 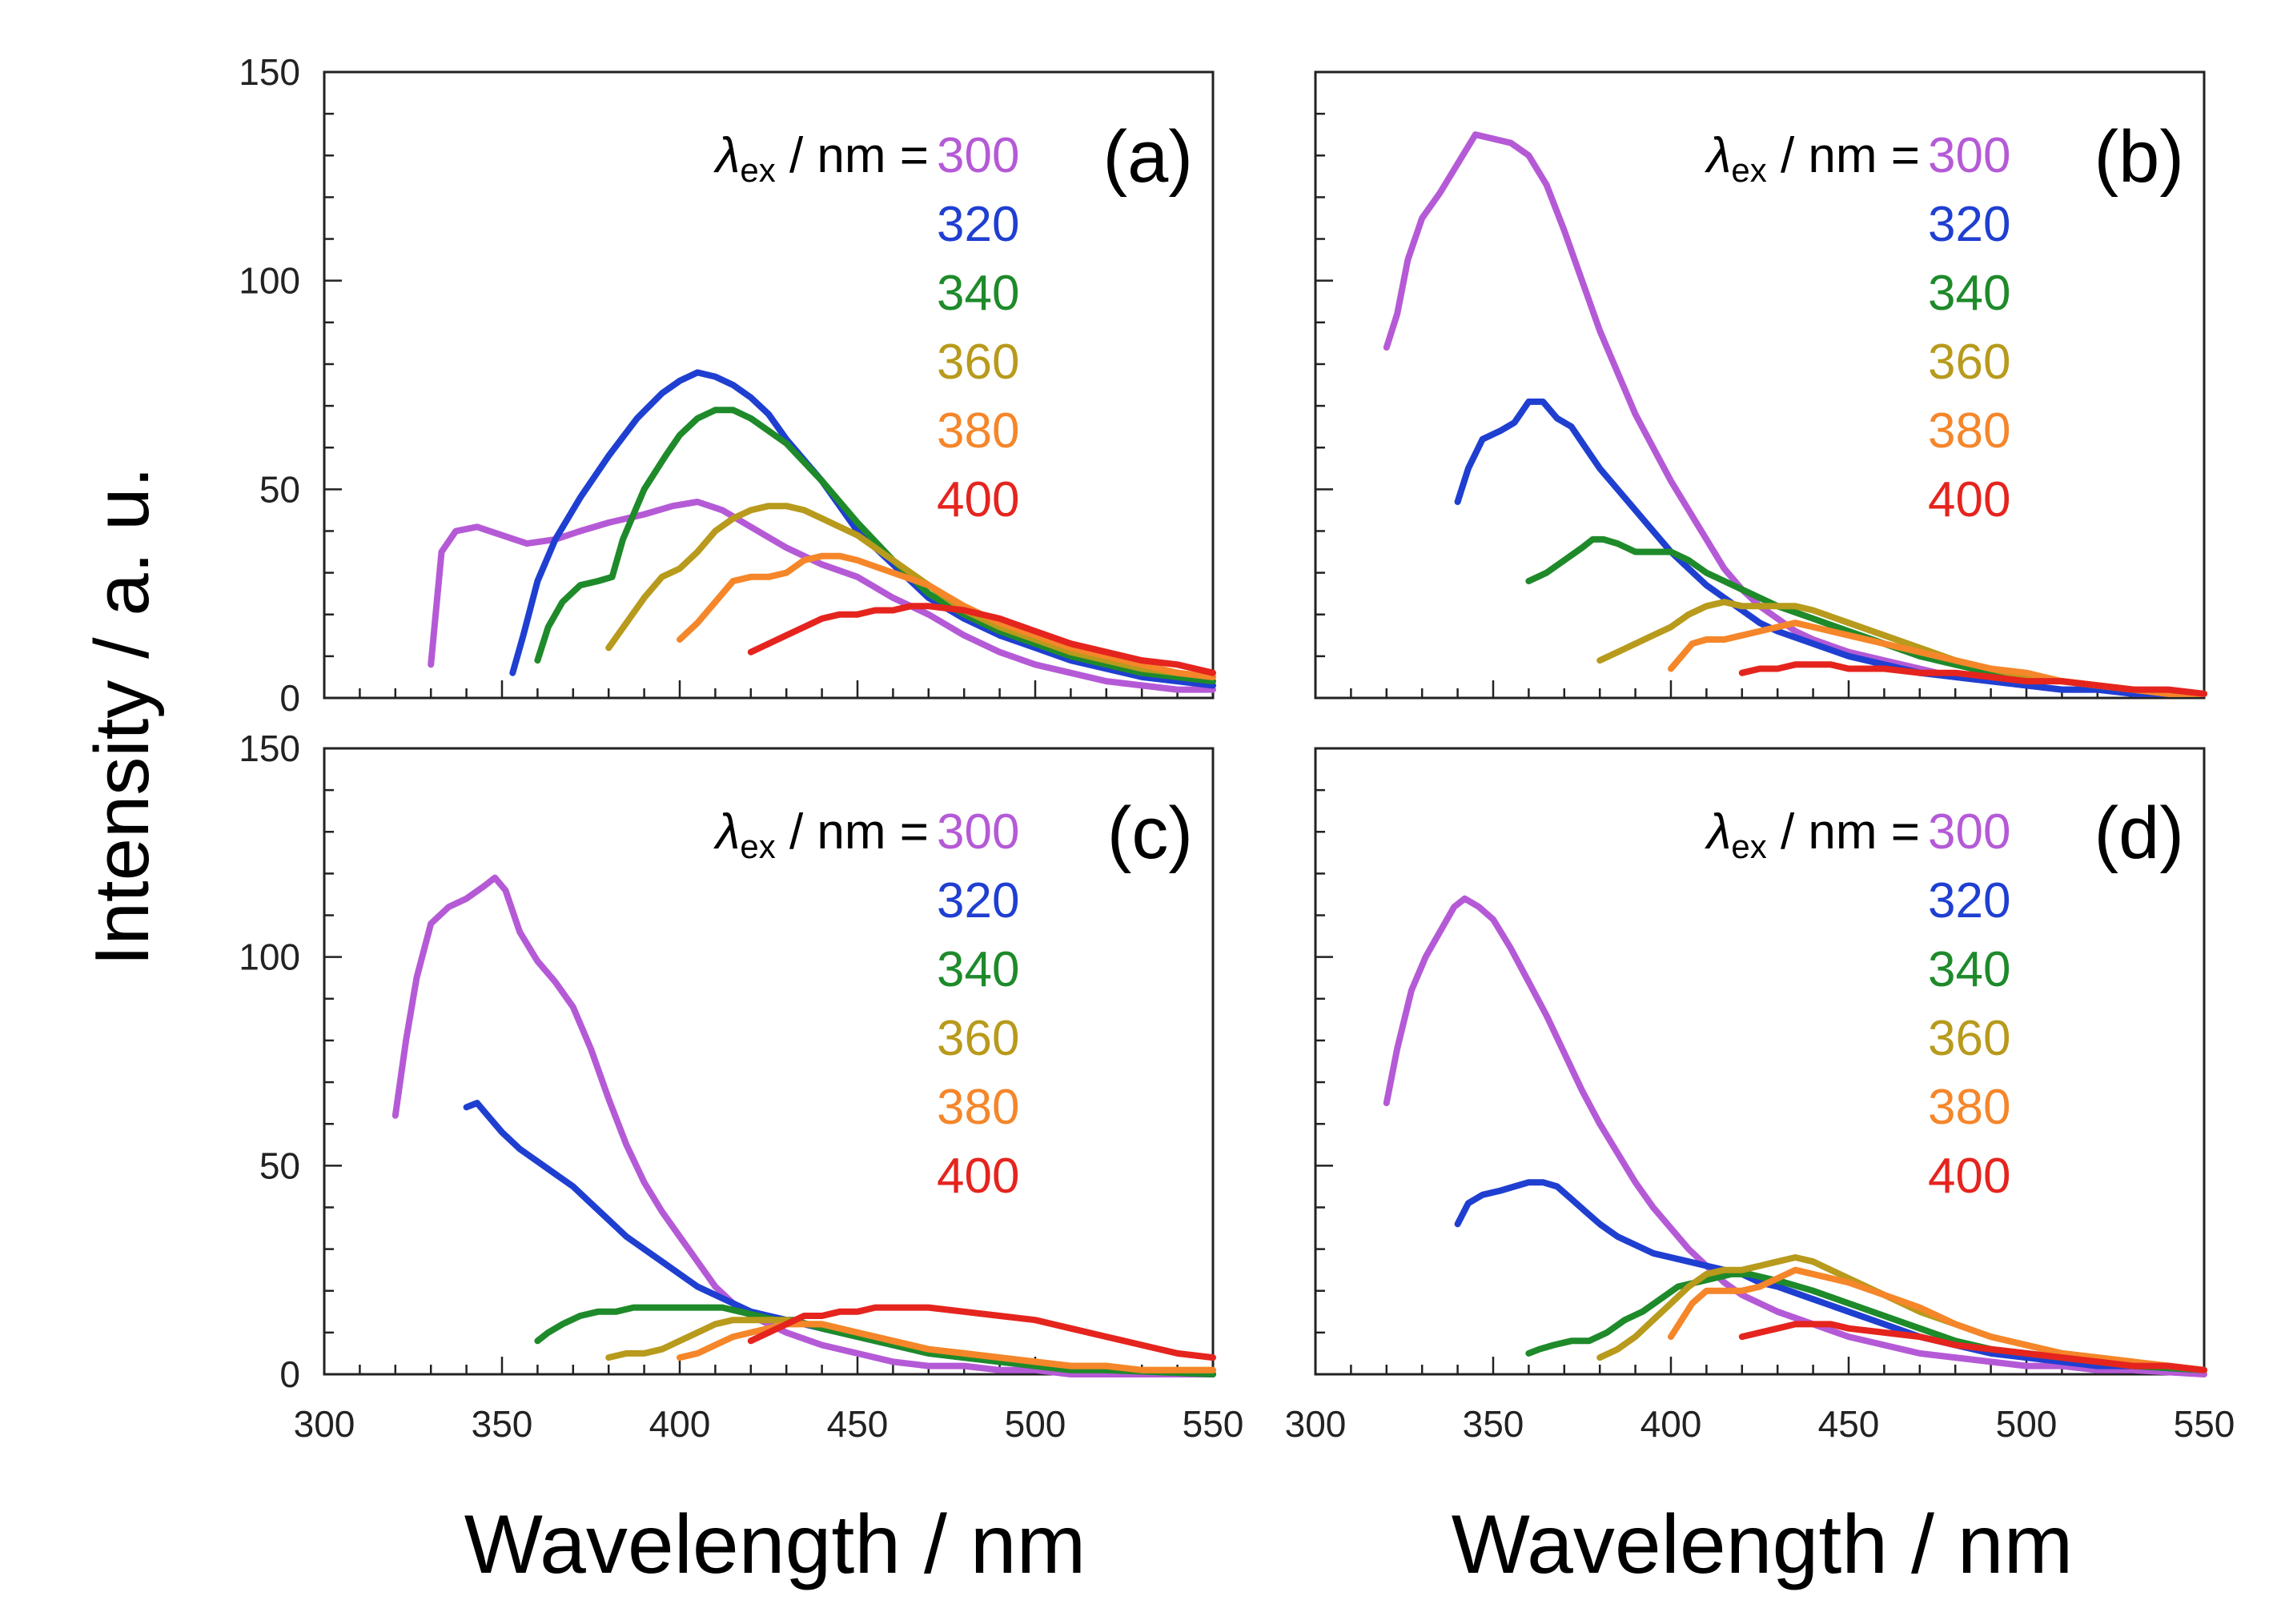 What do you see at coordinates (122, 716) in the screenshot?
I see `y-axis-label: Intensity / a. u.` at bounding box center [122, 716].